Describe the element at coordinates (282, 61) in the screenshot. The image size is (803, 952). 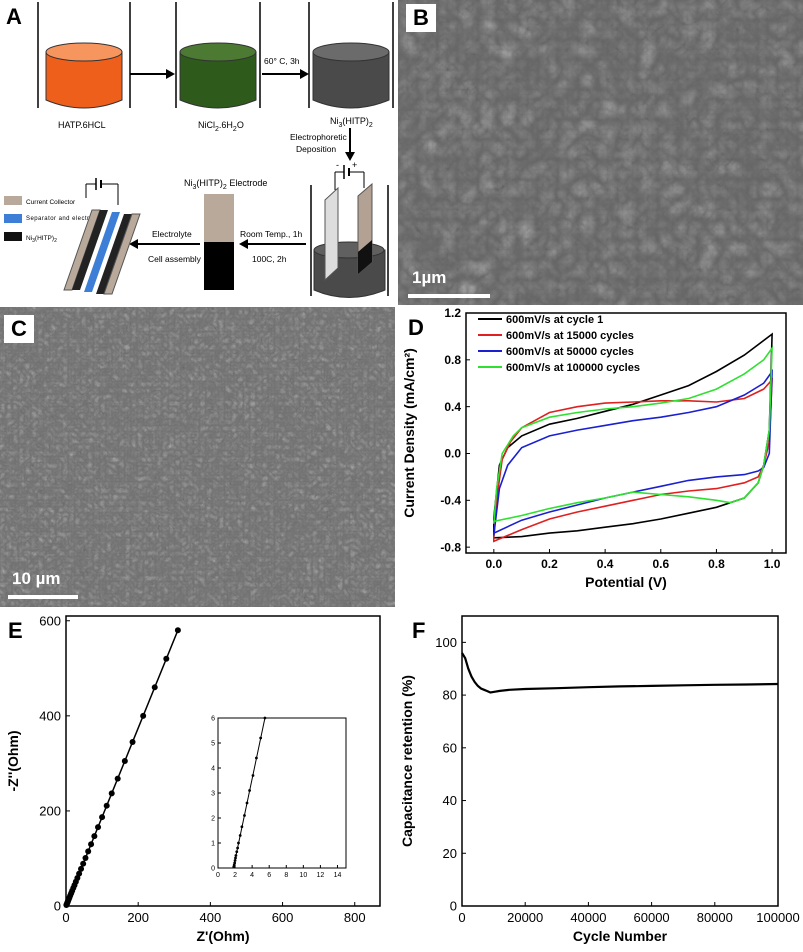
I see `step-heat: 60° C, 3h` at that location.